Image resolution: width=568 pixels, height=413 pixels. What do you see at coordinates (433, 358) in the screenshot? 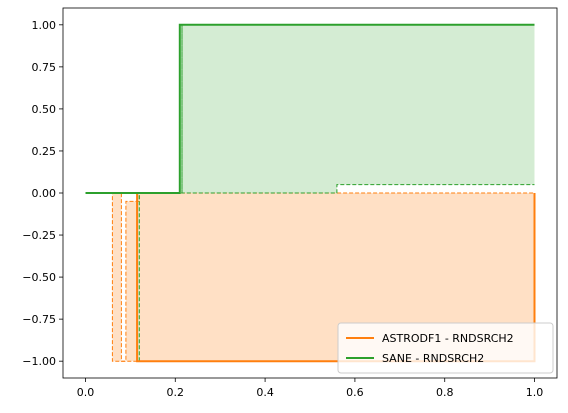
I see `legend-label-sane: SANE - RNDSRCH2` at bounding box center [433, 358].